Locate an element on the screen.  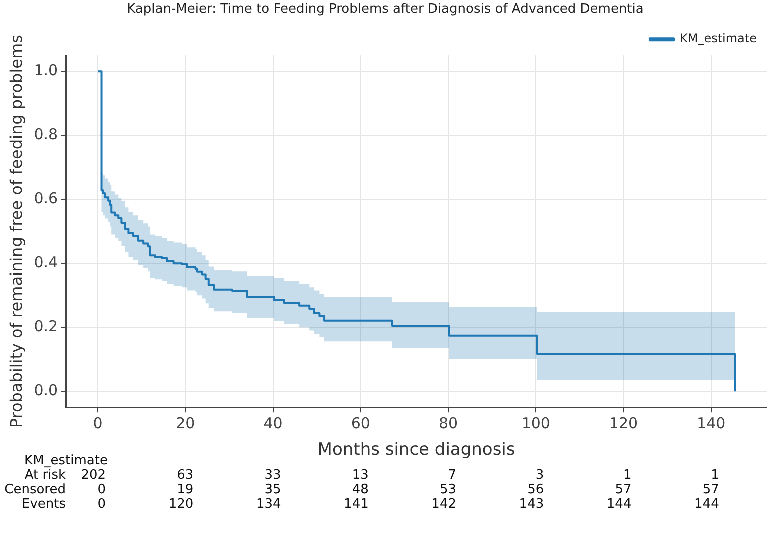
y-tick-label: 0.4 is located at coordinates (46, 262).